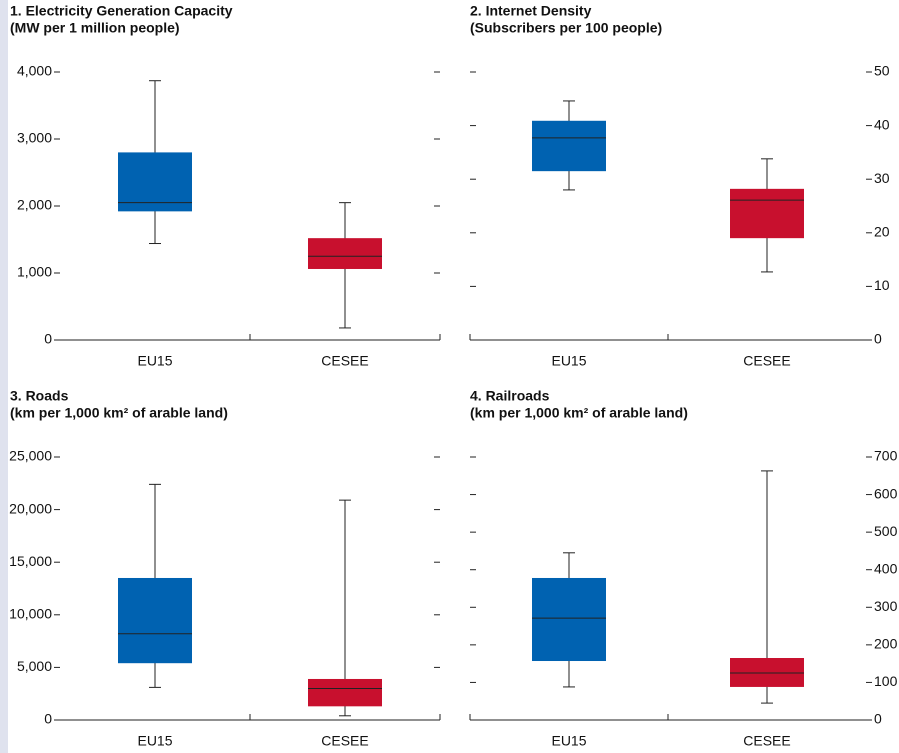  Describe the element at coordinates (34, 666) in the screenshot. I see `y-tick-label: 5,000` at that location.